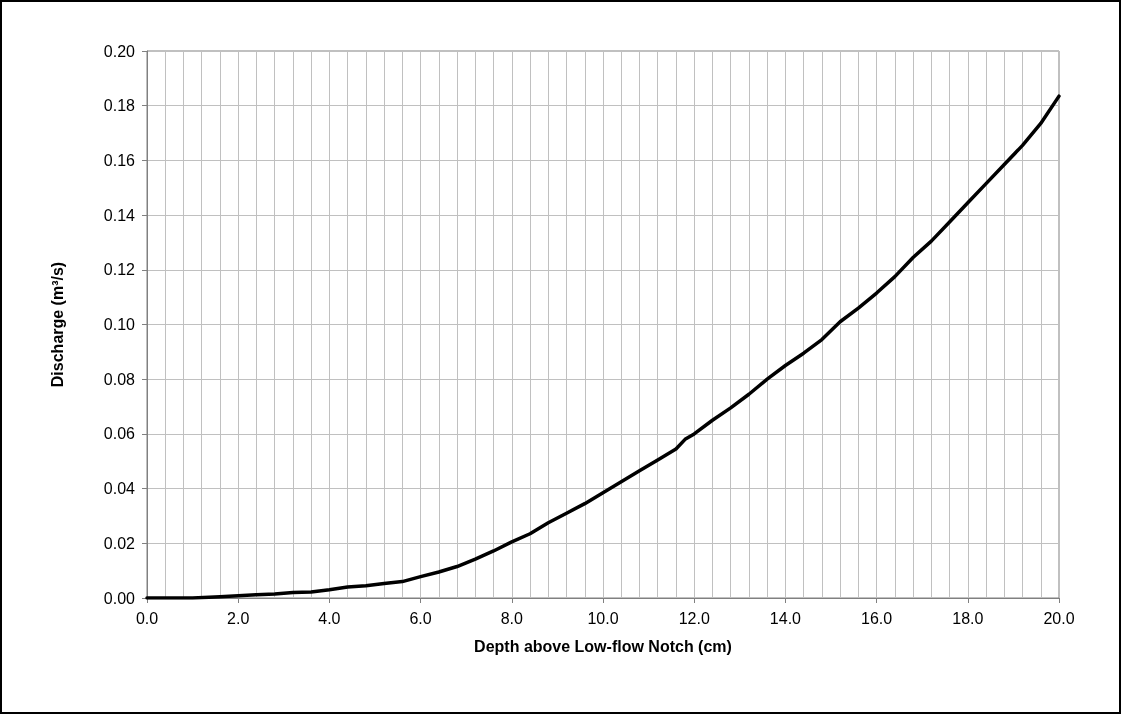 The image size is (1121, 714). I want to click on y-tick-label: 0.00, so click(119, 598).